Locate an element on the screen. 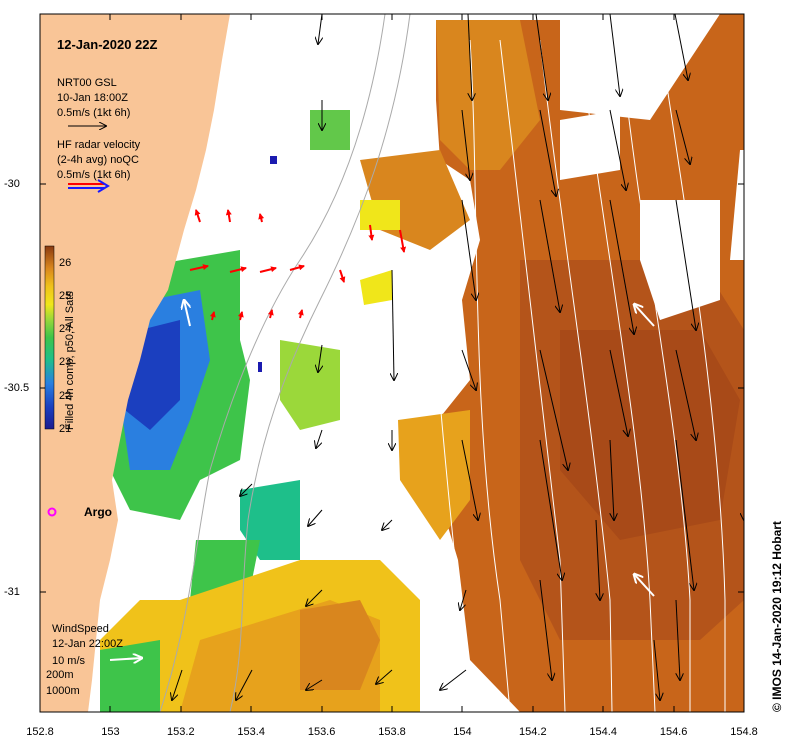 The width and height of the screenshot is (789, 750). x-tick-label: 153.6 is located at coordinates (321, 732).